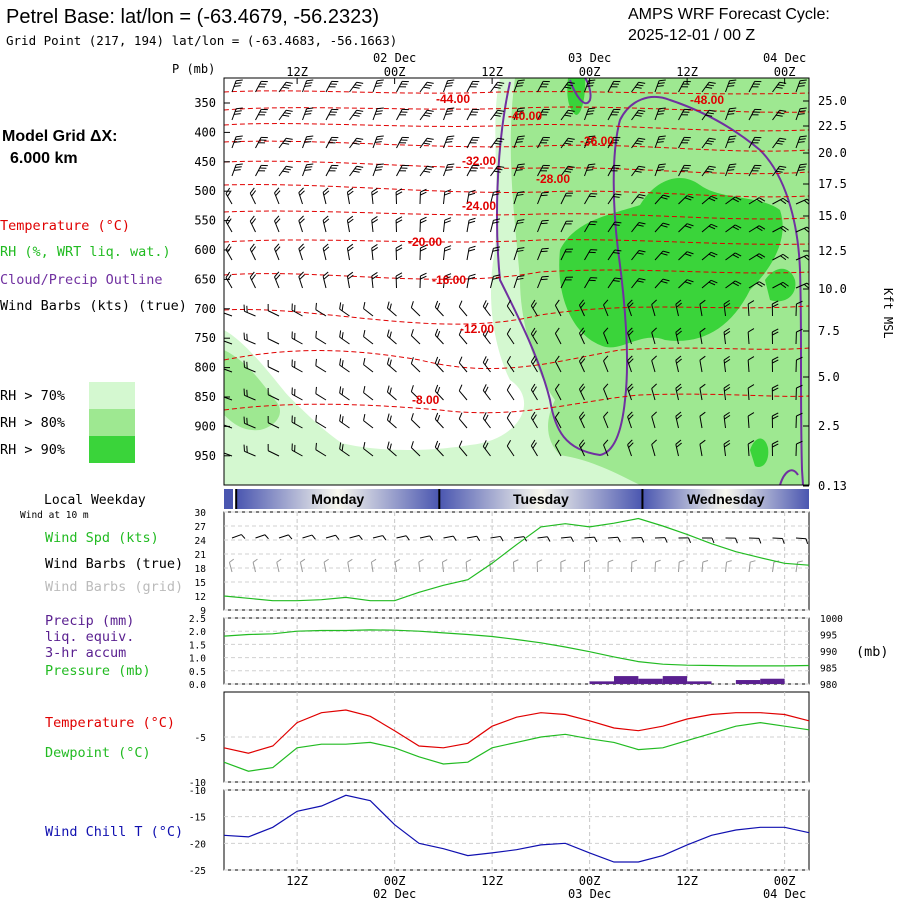 Image resolution: width=900 pixels, height=900 pixels. What do you see at coordinates (516, 274) in the screenshot?
I see `isotherm` at bounding box center [516, 274].